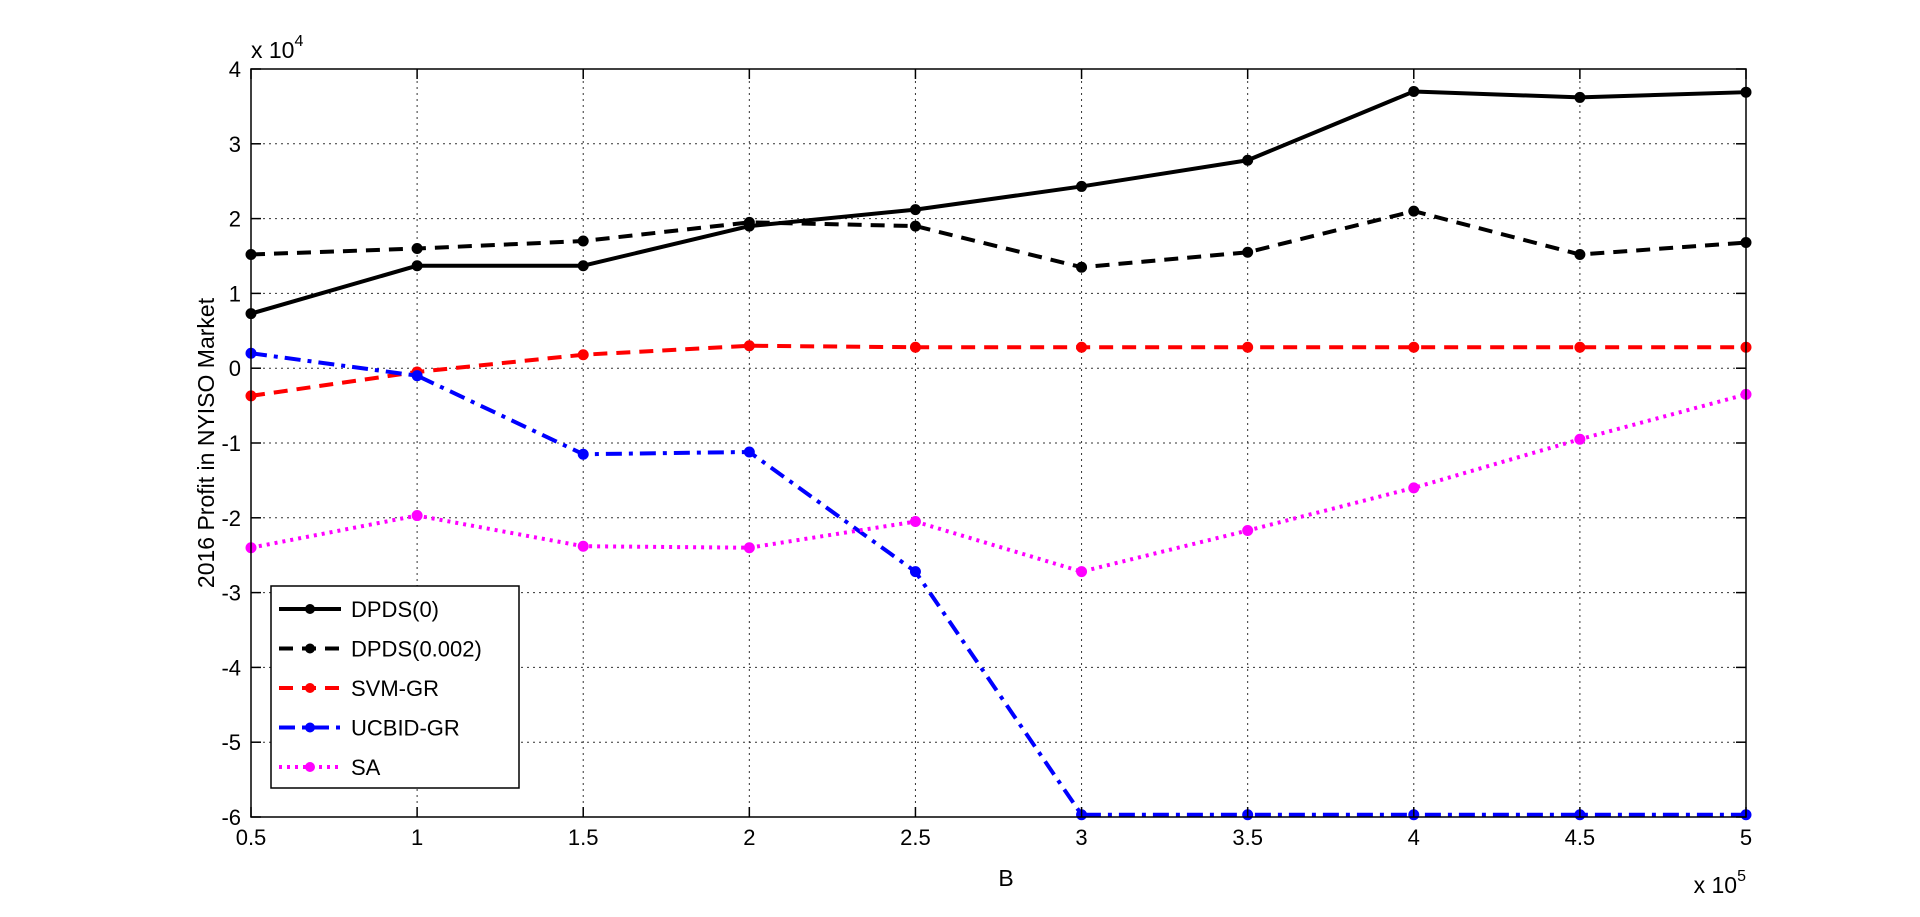 This screenshot has width=1920, height=917. I want to click on legend-item: SA, so click(330, 767).